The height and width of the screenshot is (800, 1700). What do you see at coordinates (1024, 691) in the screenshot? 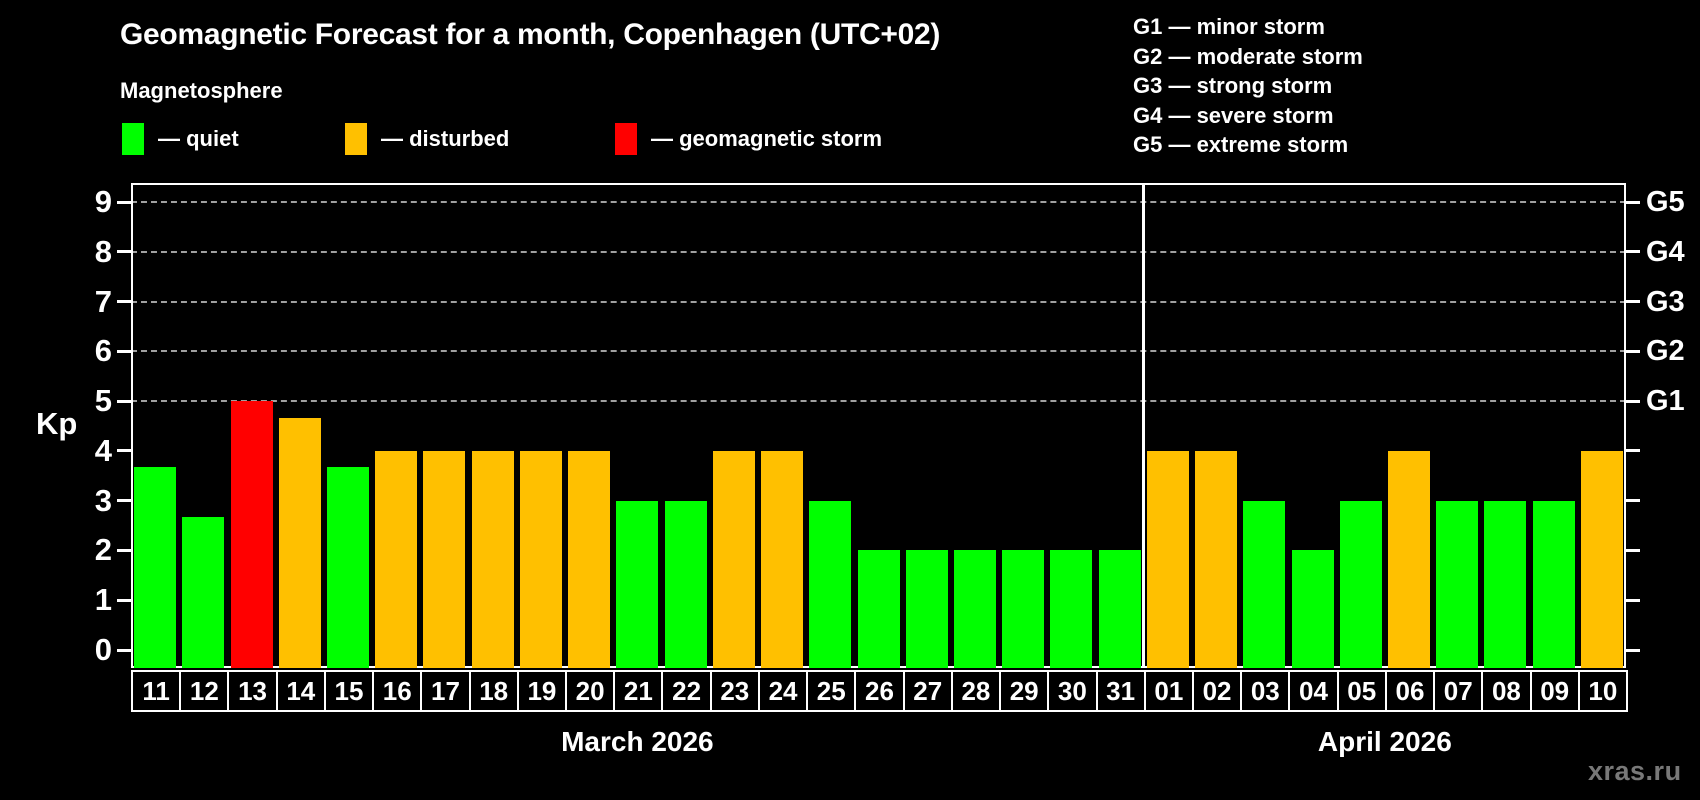
I see `date-cell: 29` at bounding box center [1024, 691].